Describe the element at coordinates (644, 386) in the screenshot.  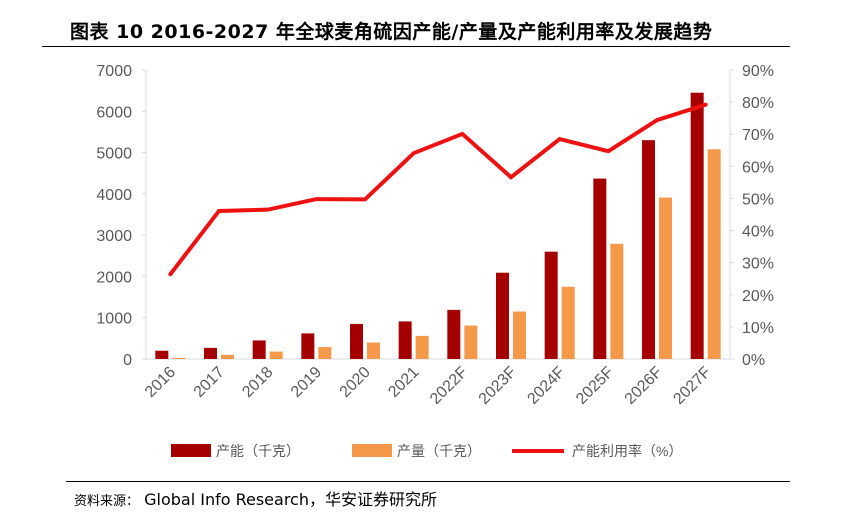
I see `x-tick-label: 2026F` at that location.